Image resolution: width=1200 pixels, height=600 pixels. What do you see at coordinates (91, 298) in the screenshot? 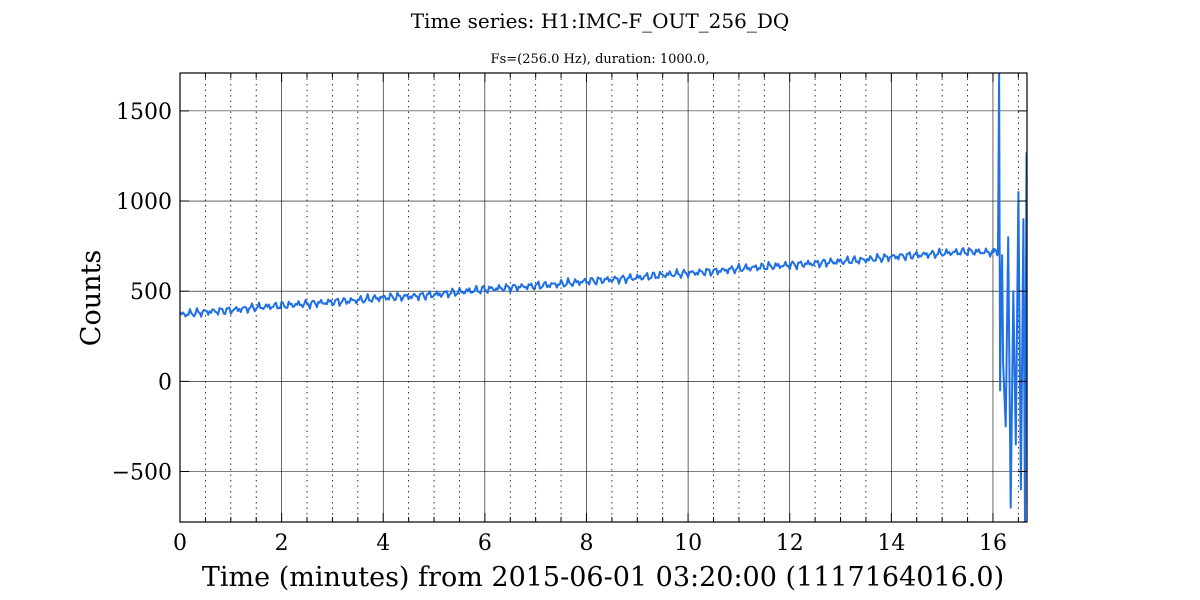
I see `y-axis-label: Counts` at bounding box center [91, 298].